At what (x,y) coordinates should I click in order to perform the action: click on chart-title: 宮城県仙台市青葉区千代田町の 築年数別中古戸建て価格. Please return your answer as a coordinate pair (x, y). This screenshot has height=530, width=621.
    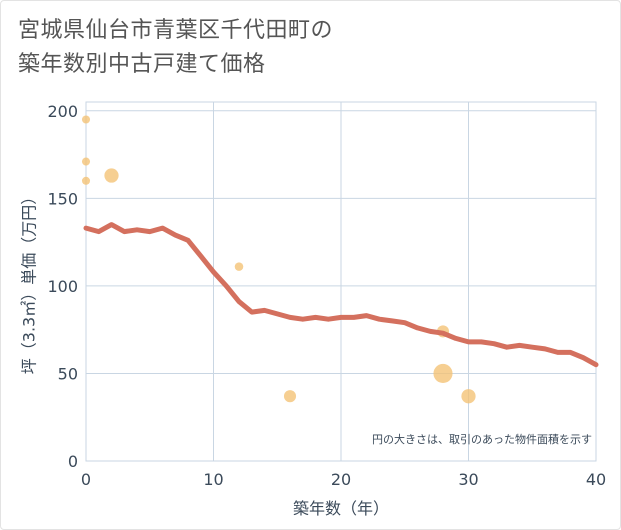
    Looking at the image, I should click on (175, 48).